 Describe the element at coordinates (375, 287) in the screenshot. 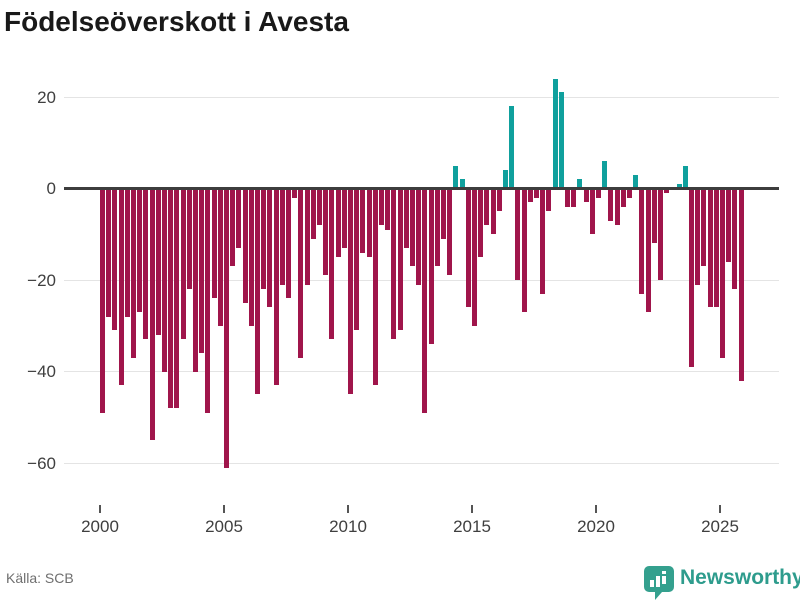

I see `bar-2011Q1` at that location.